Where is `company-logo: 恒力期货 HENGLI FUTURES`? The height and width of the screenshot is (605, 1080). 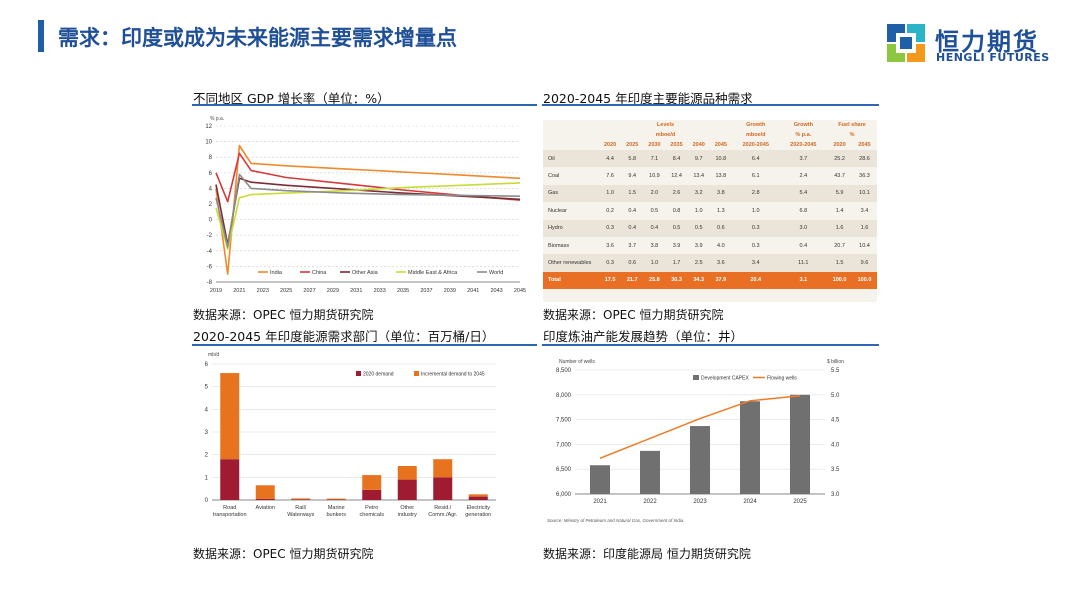
company-logo: 恒力期货 HENGLI FUTURES is located at coordinates (972, 44).